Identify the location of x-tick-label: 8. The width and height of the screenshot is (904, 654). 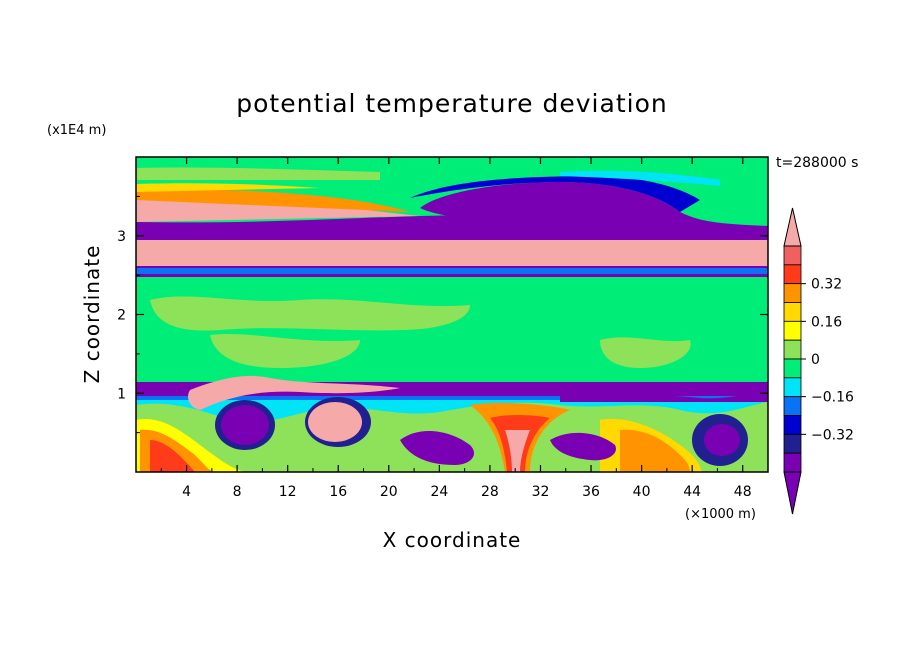
(237, 492).